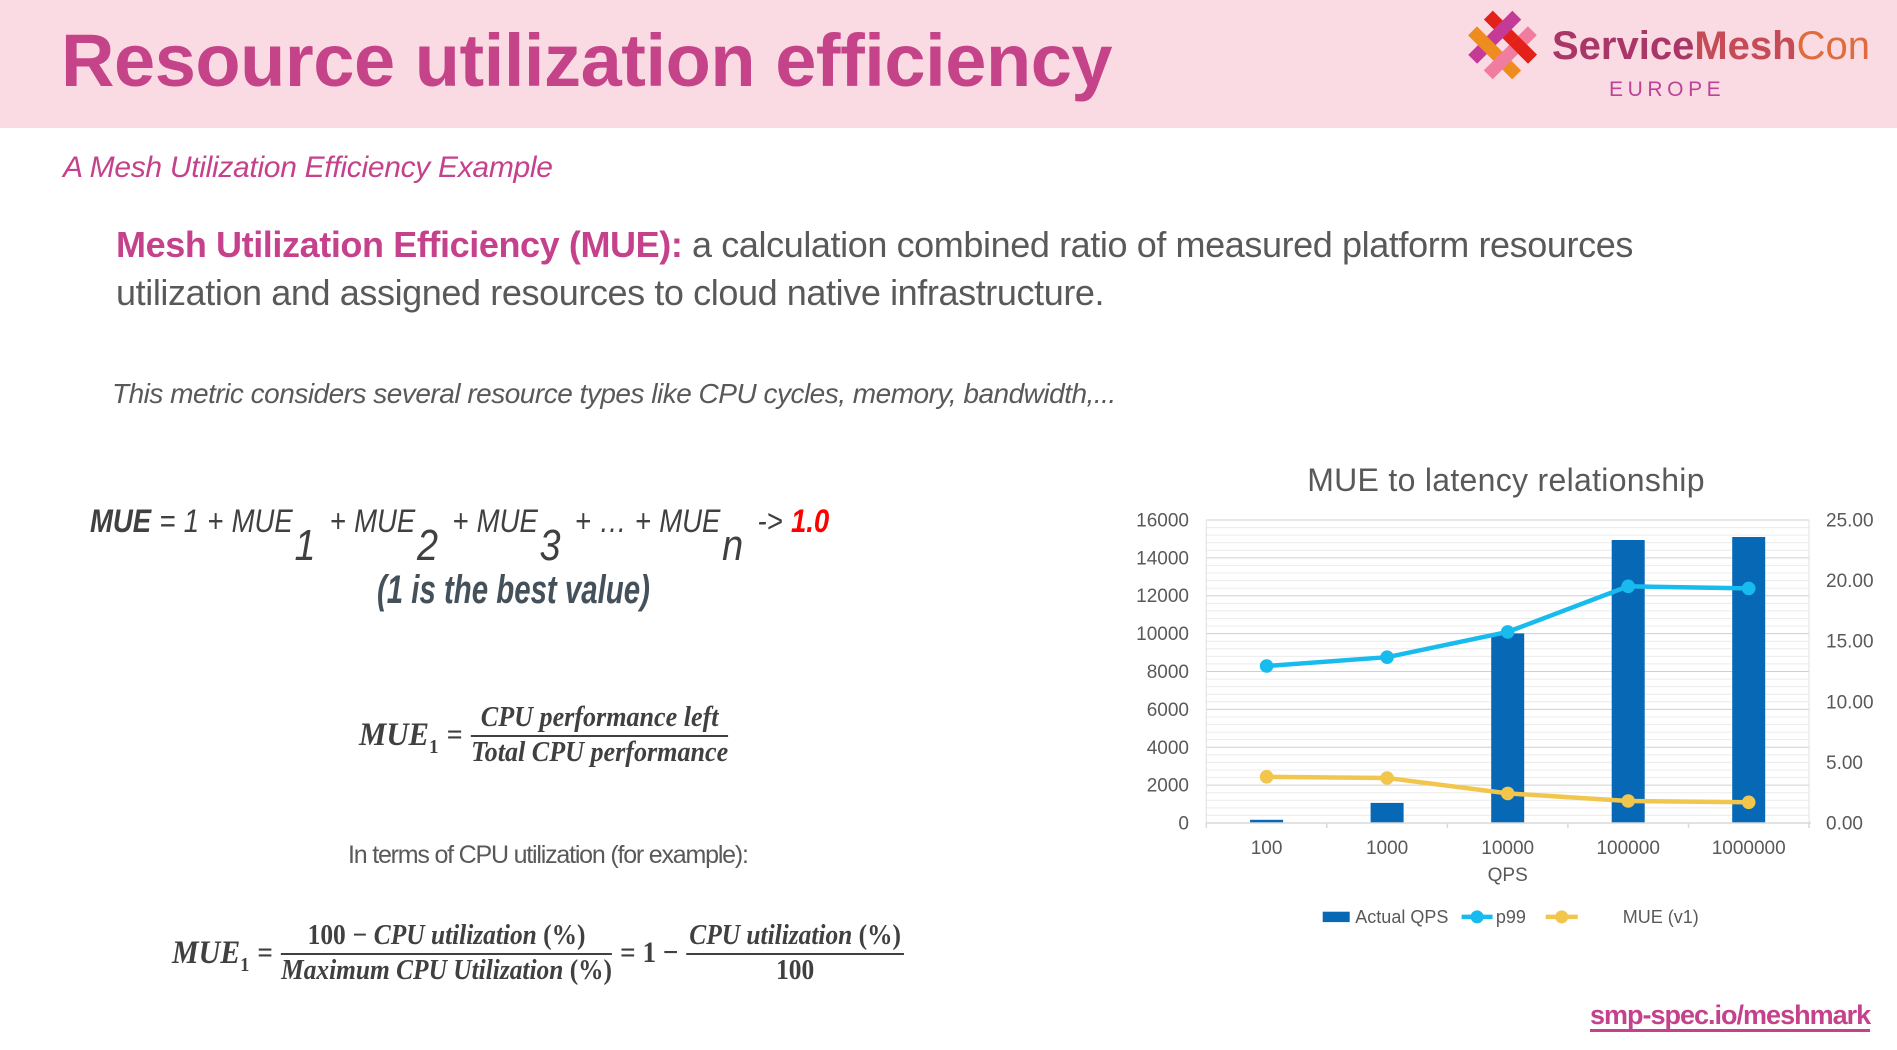  What do you see at coordinates (1844, 763) in the screenshot?
I see `svg-text: 5.00` at bounding box center [1844, 763].